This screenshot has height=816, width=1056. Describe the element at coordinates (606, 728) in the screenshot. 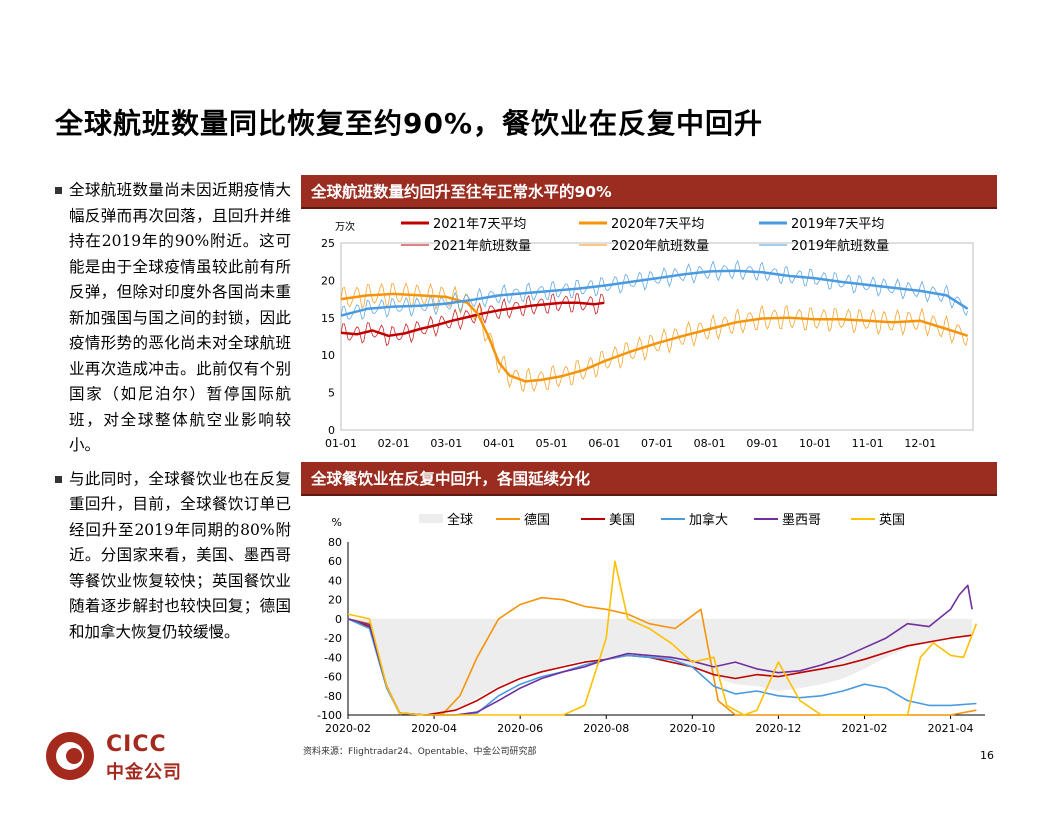

I see `x-tick-label: 2020-08` at that location.